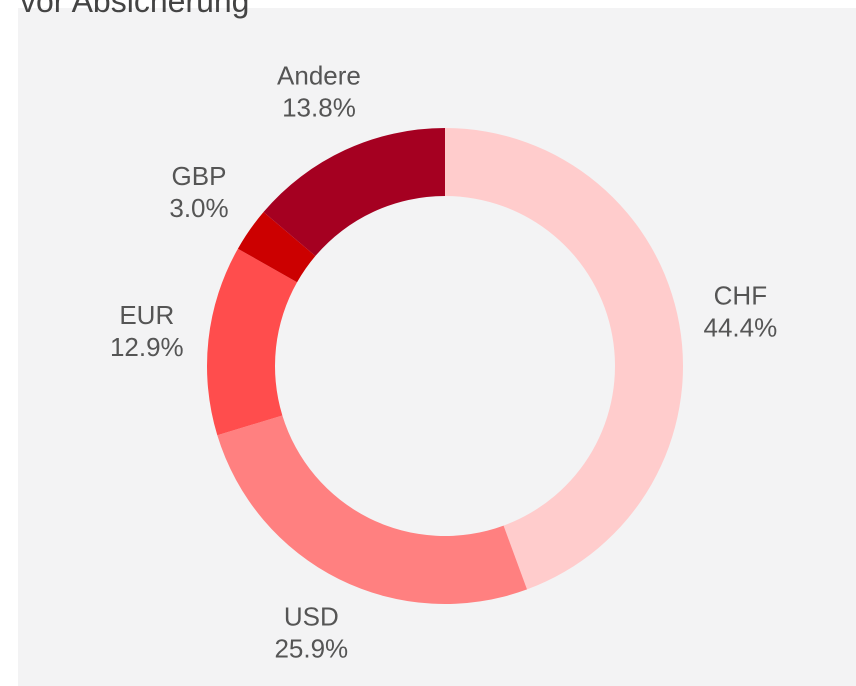  I want to click on slice-value: 3.0%, so click(198, 208).